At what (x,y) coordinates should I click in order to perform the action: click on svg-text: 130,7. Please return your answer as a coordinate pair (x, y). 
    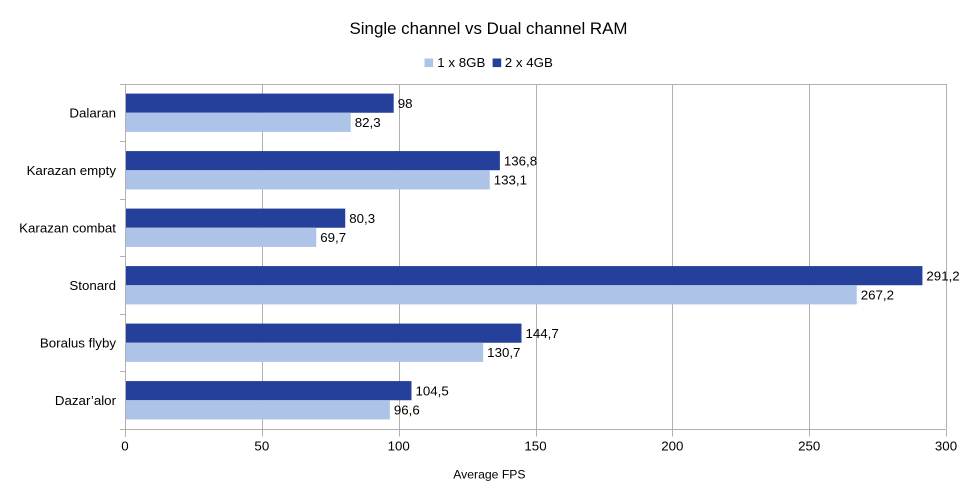
    Looking at the image, I should click on (503, 352).